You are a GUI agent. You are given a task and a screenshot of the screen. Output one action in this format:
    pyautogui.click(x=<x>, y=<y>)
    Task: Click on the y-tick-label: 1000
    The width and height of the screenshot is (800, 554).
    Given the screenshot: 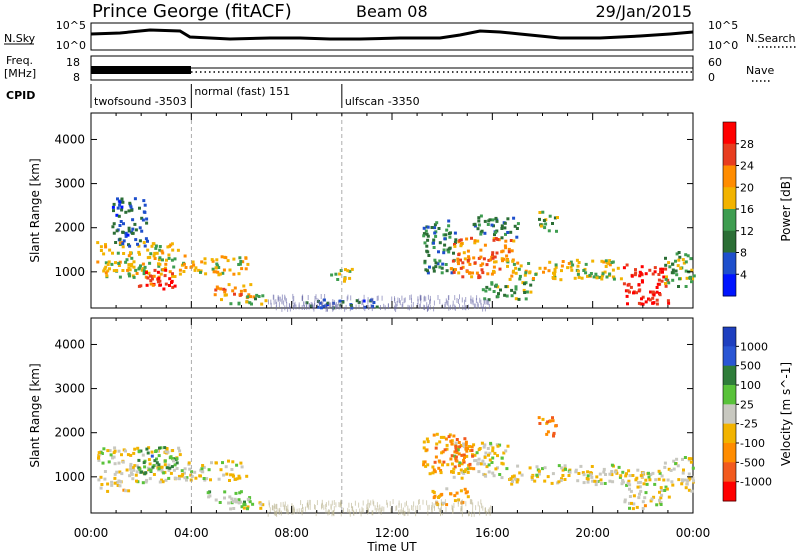 What is the action you would take?
    pyautogui.click(x=69, y=272)
    